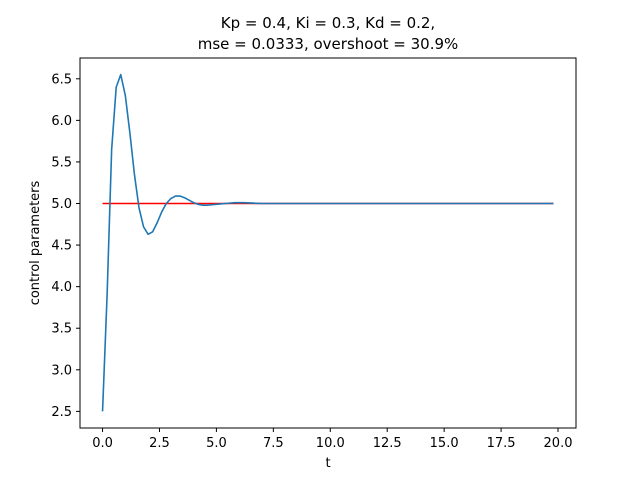 The image size is (640, 480). I want to click on y-axis-label: control parameters, so click(35, 242).